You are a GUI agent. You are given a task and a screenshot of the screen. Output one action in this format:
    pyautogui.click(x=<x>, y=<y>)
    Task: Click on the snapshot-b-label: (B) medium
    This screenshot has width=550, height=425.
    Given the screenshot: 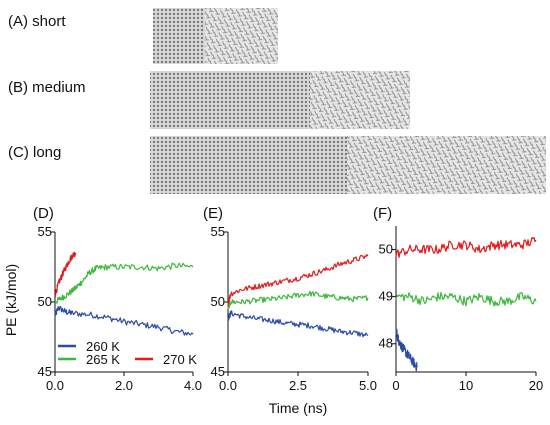 What is the action you would take?
    pyautogui.click(x=47, y=87)
    